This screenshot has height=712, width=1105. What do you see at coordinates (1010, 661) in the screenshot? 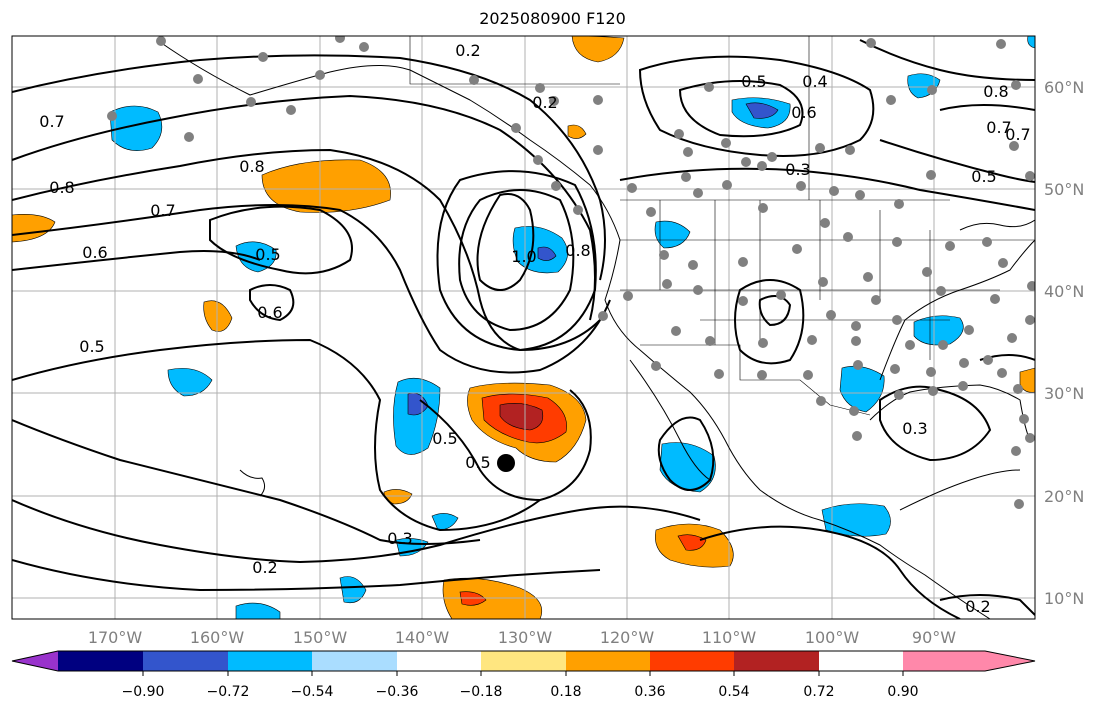
I see `colorbar-extend-high` at bounding box center [1010, 661].